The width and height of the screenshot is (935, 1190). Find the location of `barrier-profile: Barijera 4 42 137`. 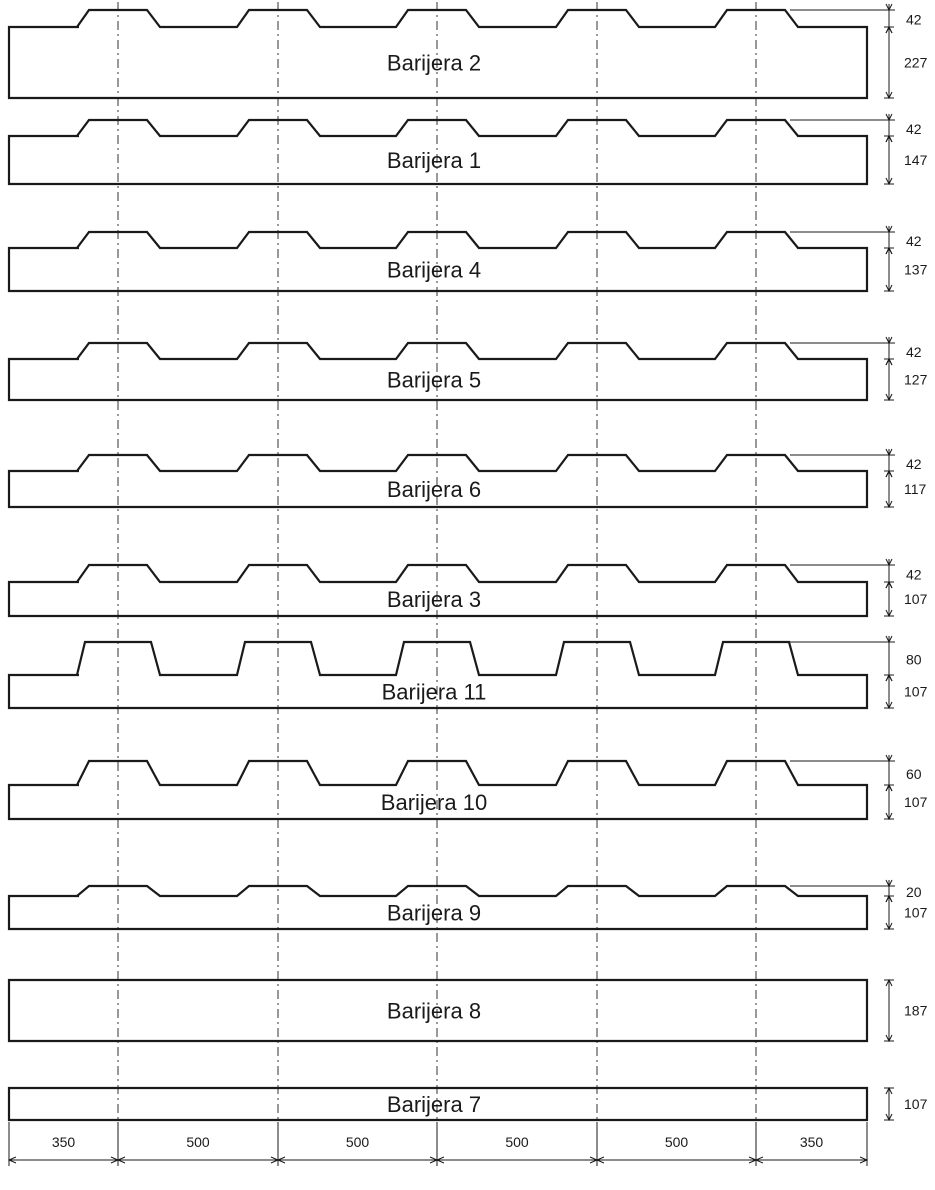

barrier-profile: Barijera 4 42 137 is located at coordinates (467, 259).